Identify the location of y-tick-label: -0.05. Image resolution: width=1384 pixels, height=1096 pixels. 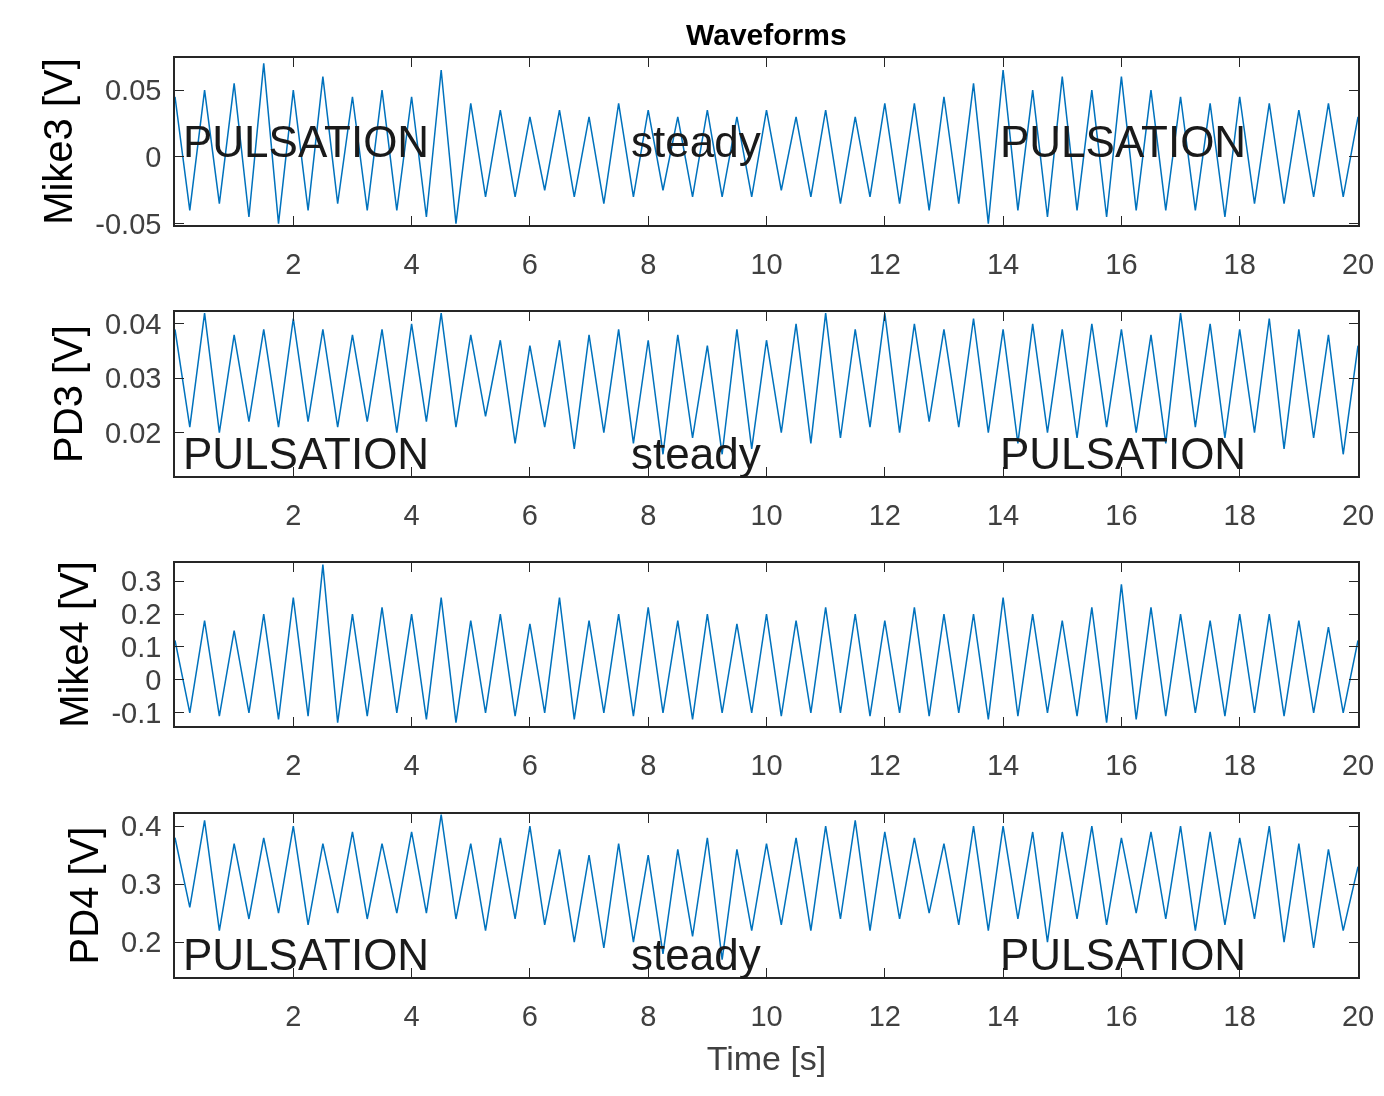
(128, 223).